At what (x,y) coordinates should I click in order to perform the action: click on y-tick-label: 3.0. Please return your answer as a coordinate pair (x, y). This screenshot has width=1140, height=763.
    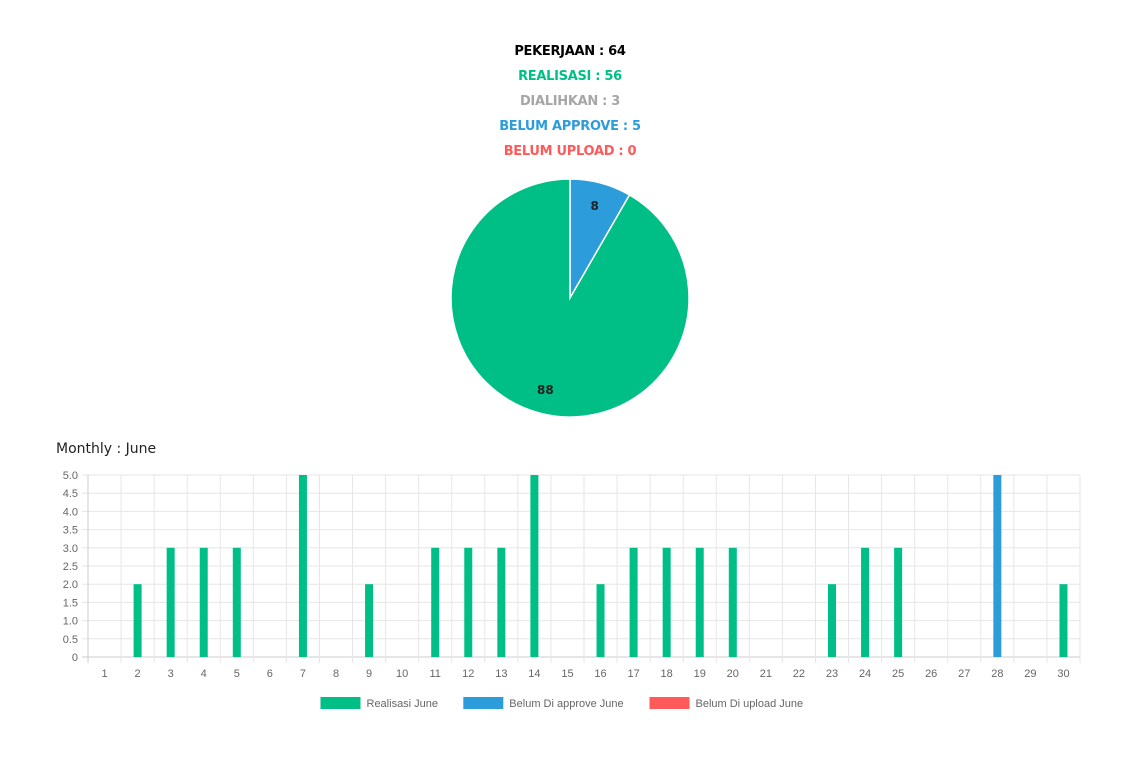
    Looking at the image, I should click on (70, 549).